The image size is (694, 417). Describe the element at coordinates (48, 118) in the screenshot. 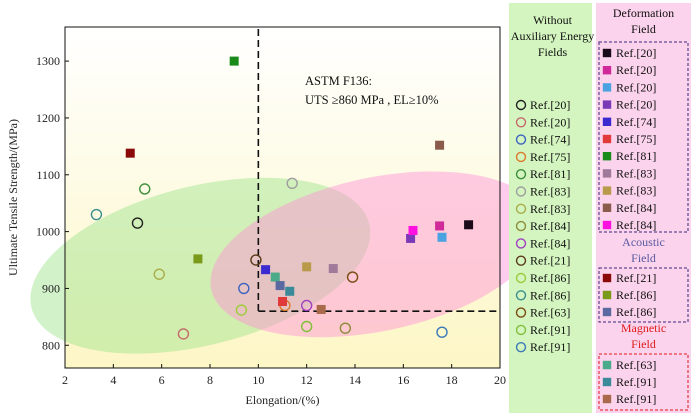

I see `y-tick-label: 1200` at that location.